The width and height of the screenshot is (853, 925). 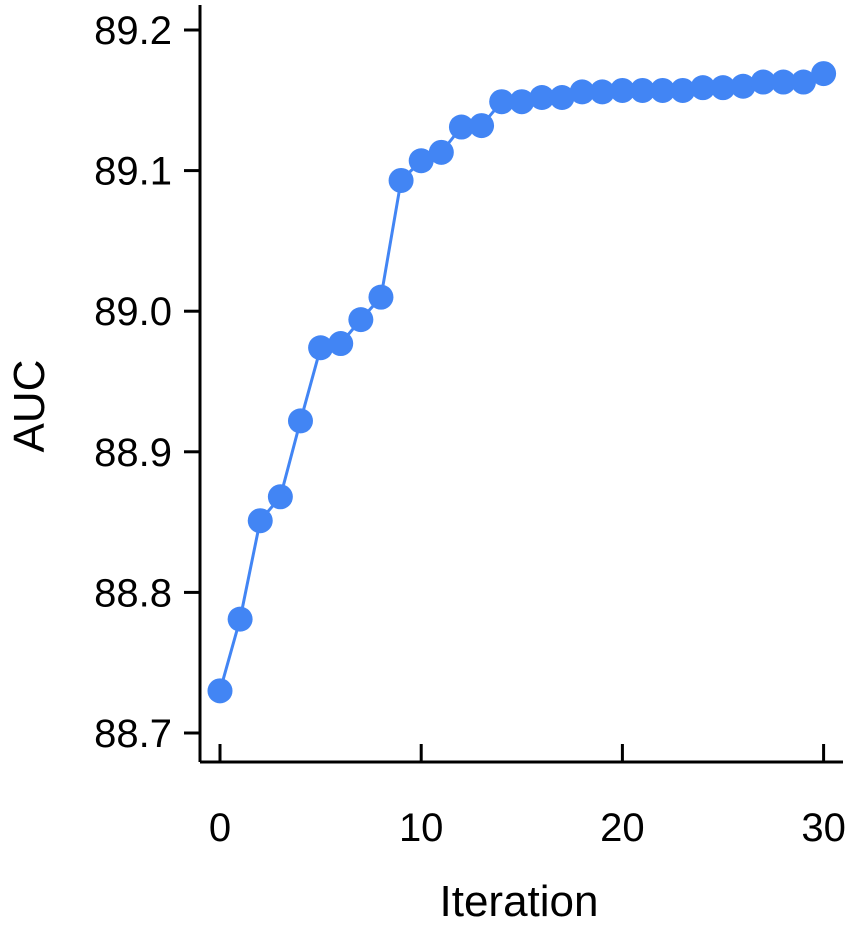 What do you see at coordinates (133, 31) in the screenshot?
I see `y-tick-label: 89.2` at bounding box center [133, 31].